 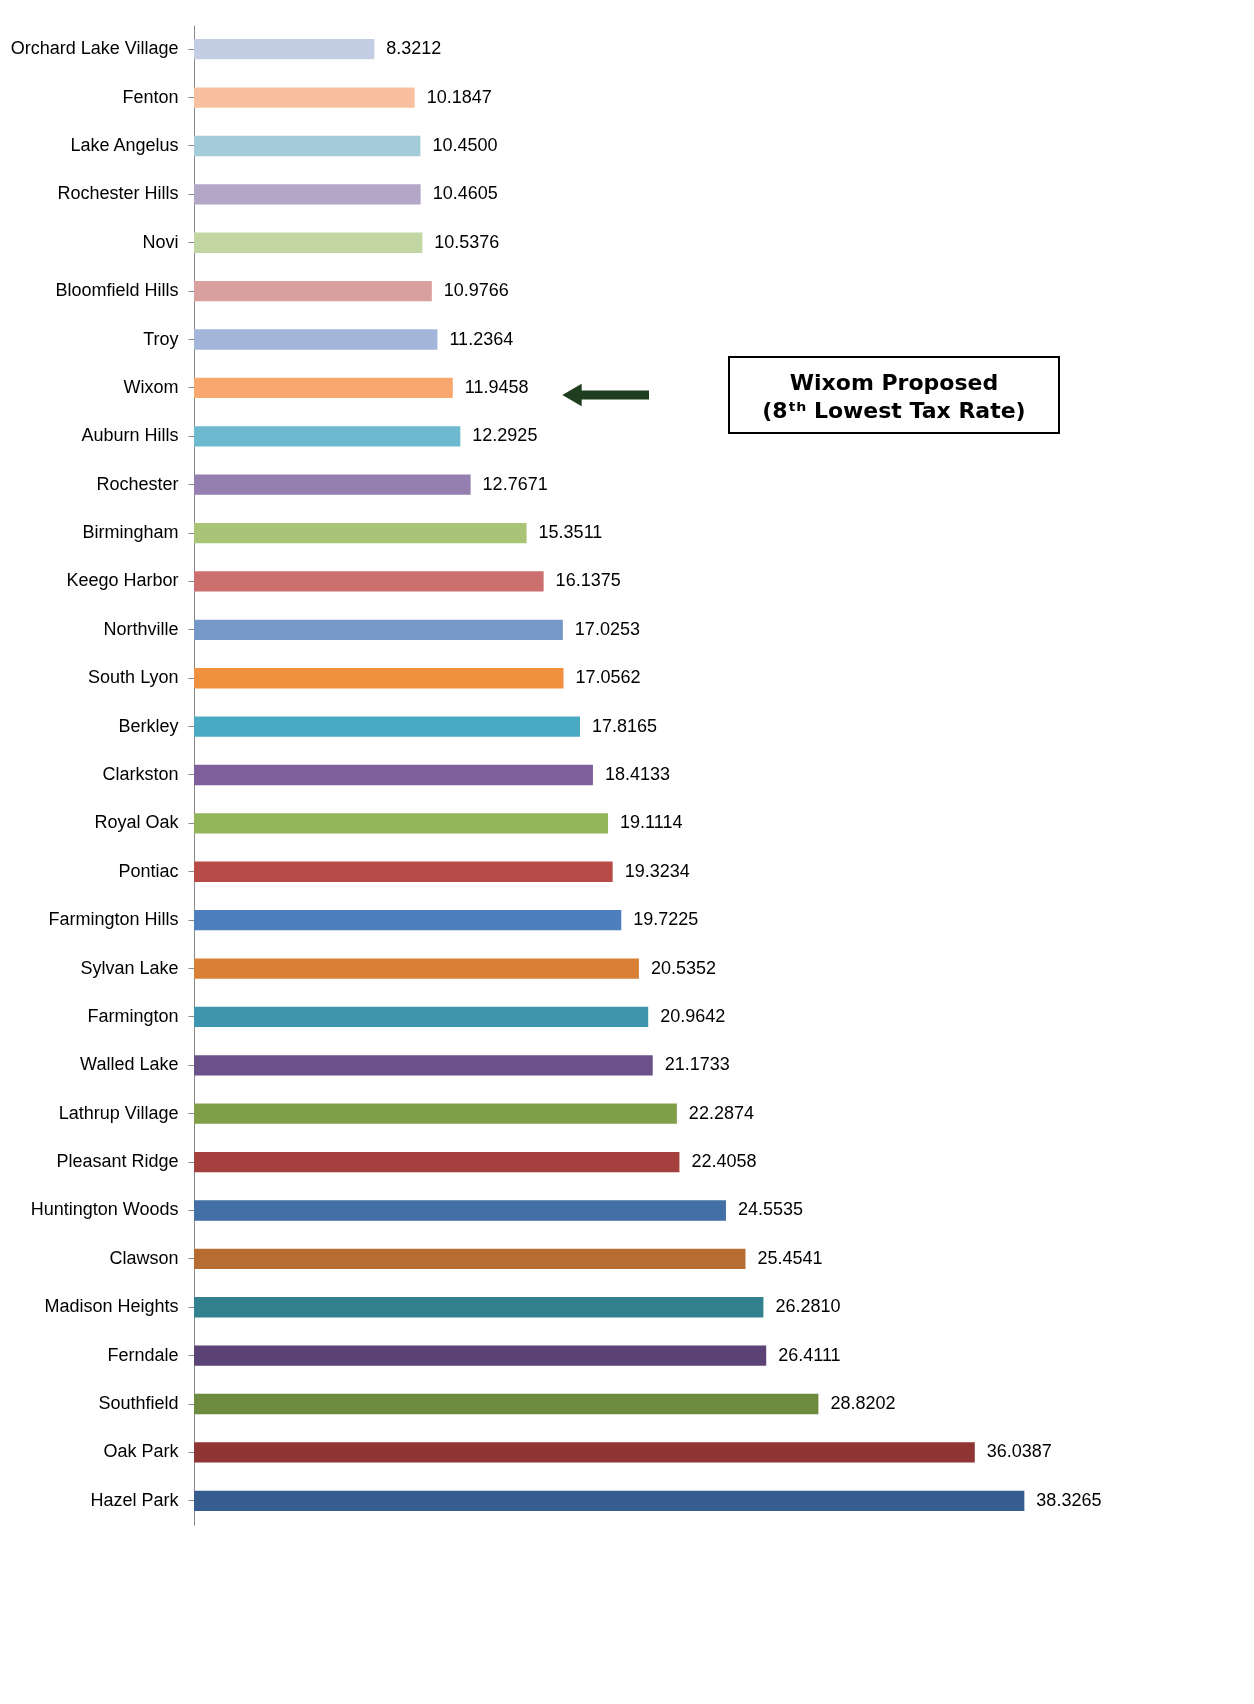 I want to click on data-label: 26.2810, so click(x=808, y=1306).